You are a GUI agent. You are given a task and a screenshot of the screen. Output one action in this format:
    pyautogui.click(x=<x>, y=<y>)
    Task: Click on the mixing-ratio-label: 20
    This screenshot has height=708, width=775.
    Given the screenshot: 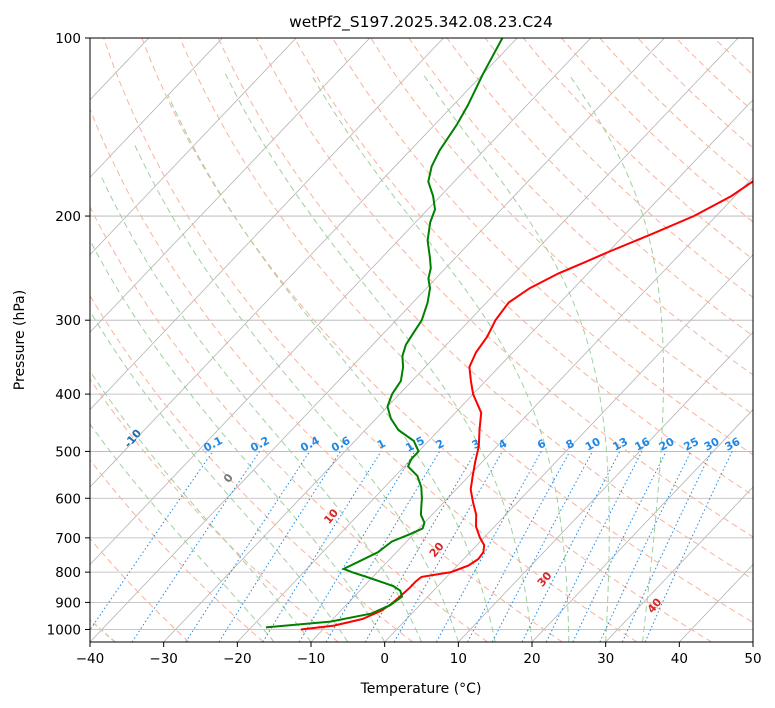 What is the action you would take?
    pyautogui.click(x=667, y=444)
    